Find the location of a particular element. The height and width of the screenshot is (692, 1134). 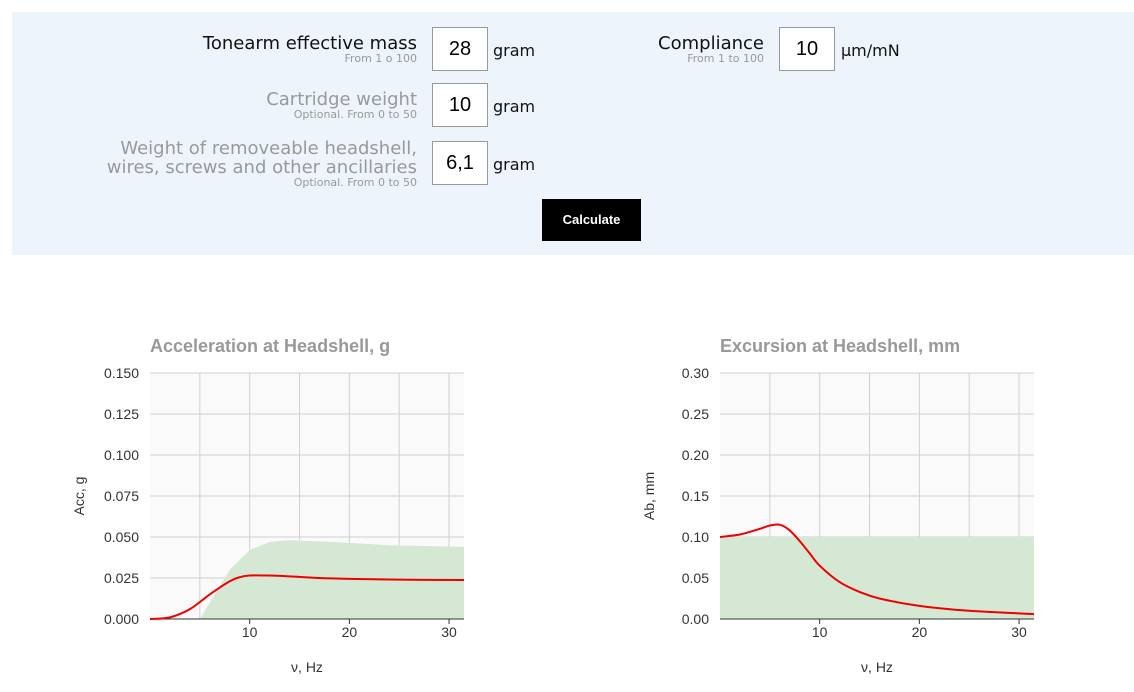

exc-ytick-label: 0.15 is located at coordinates (695, 496).